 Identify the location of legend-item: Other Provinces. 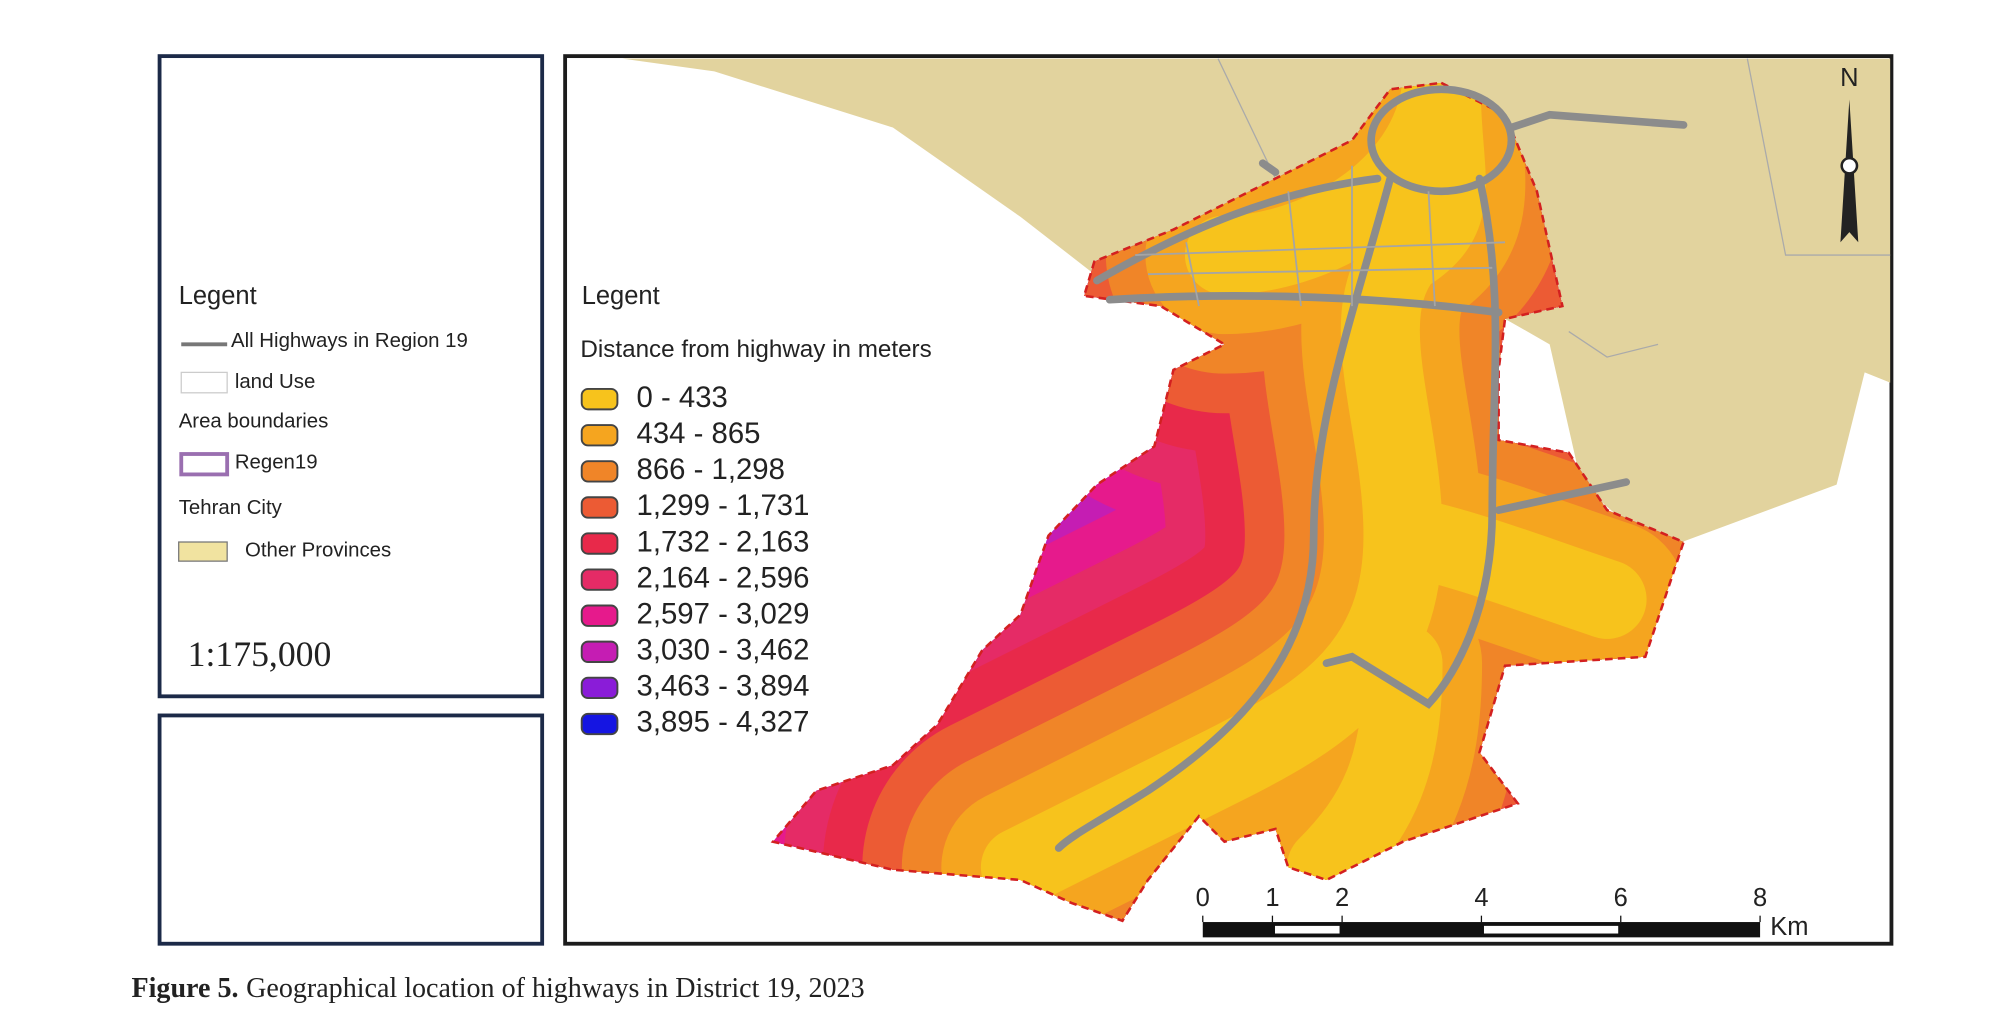
(318, 550).